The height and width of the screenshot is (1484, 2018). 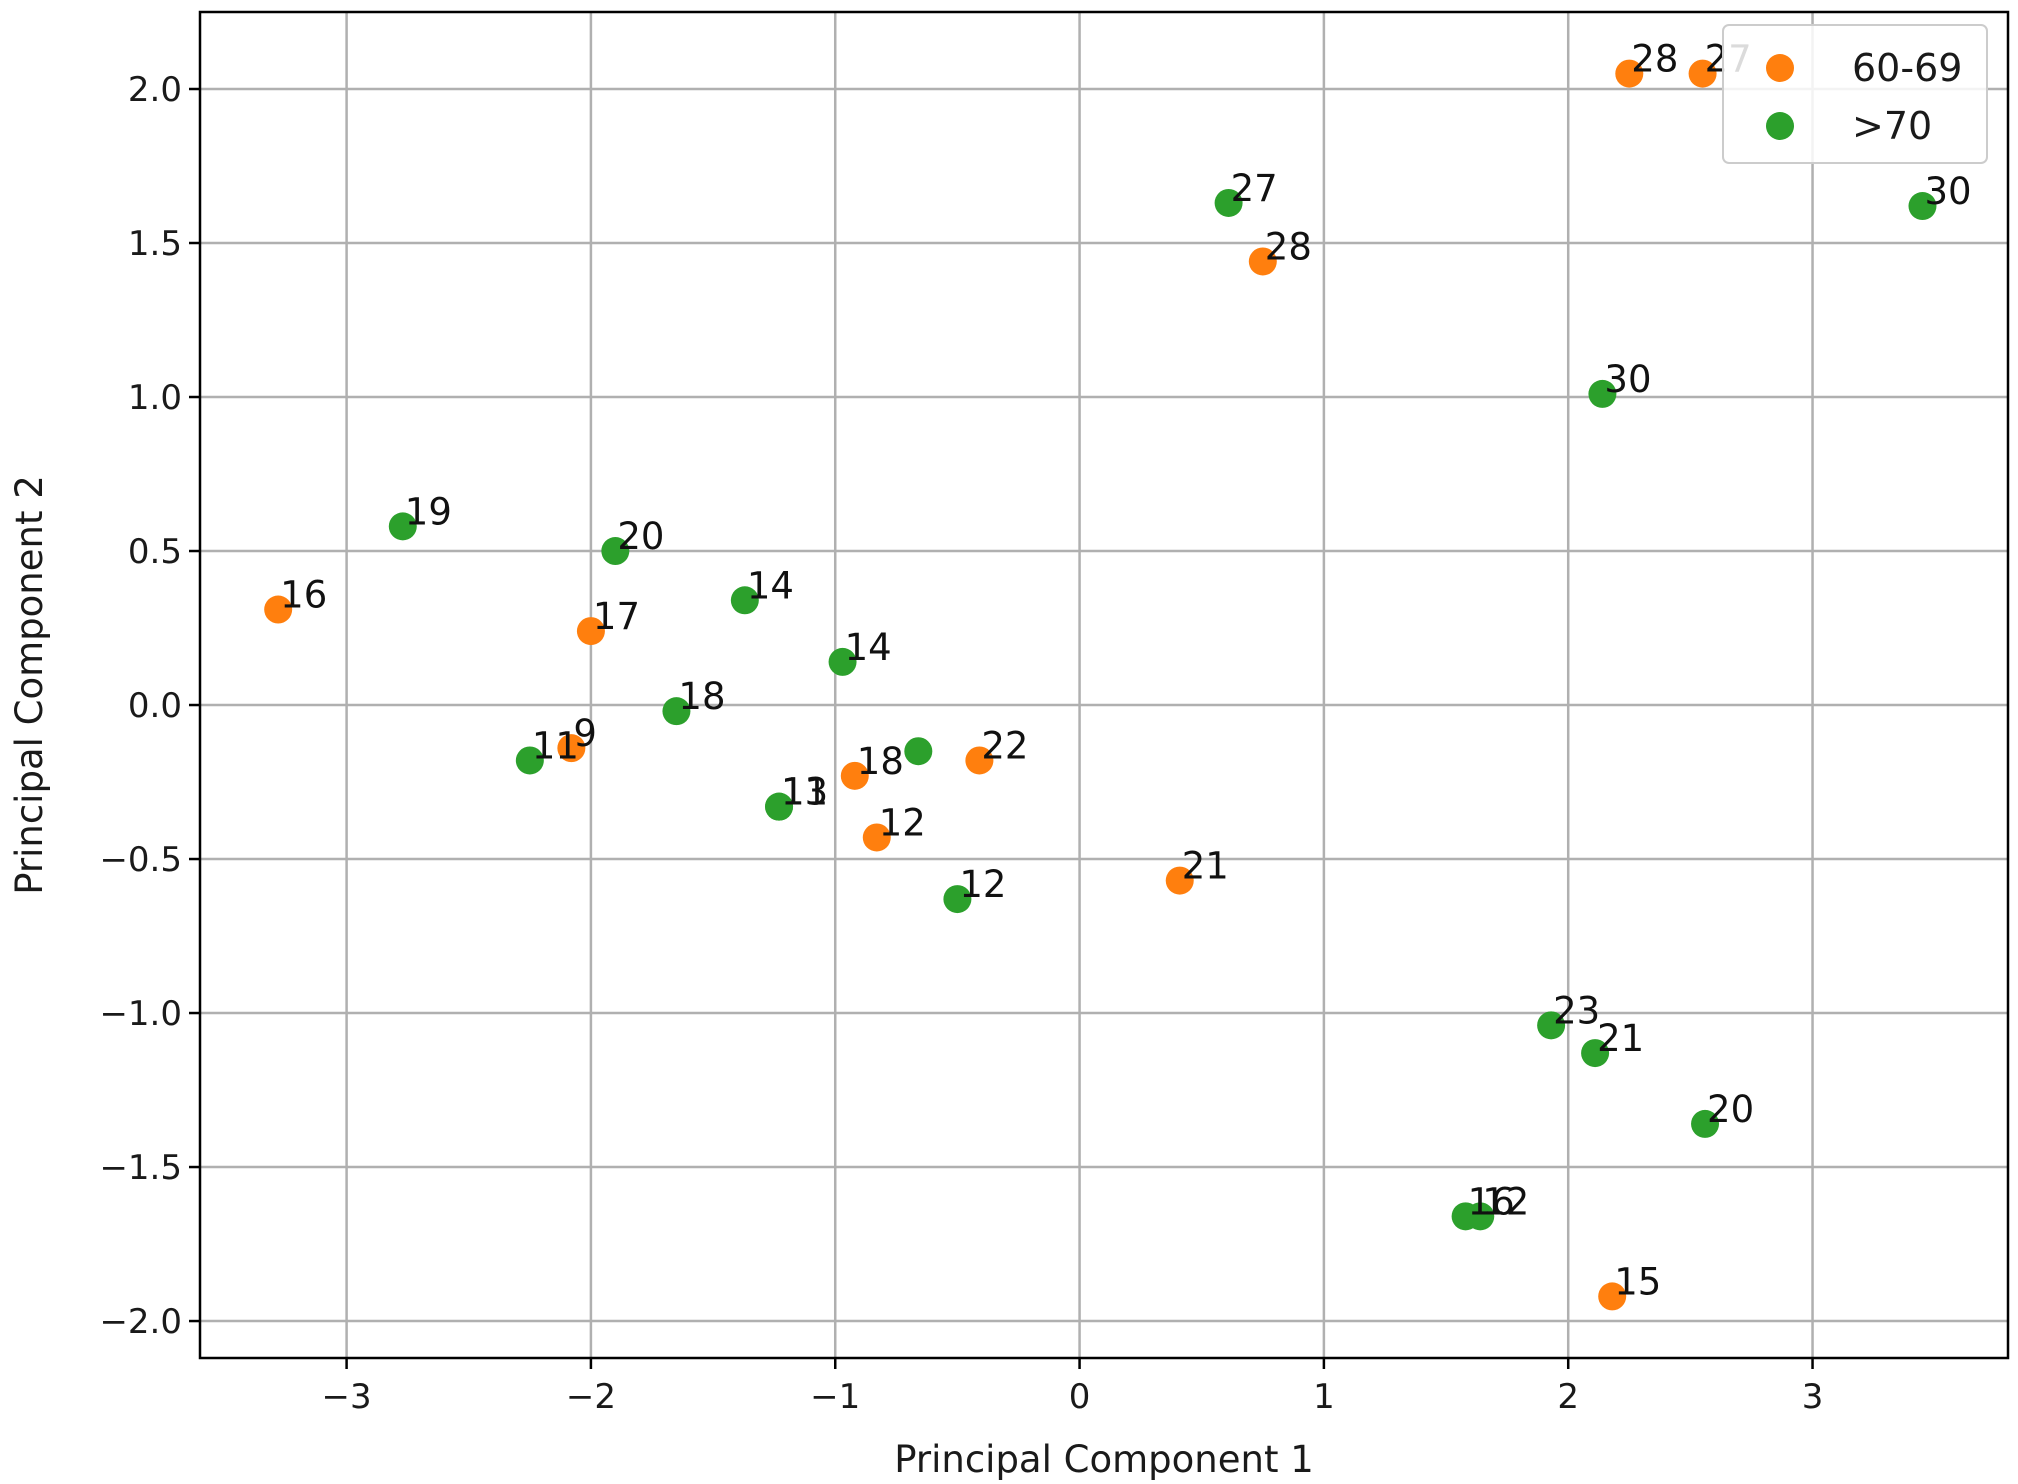 What do you see at coordinates (29, 685) in the screenshot?
I see `y-axis-label: Principal Component 2` at bounding box center [29, 685].